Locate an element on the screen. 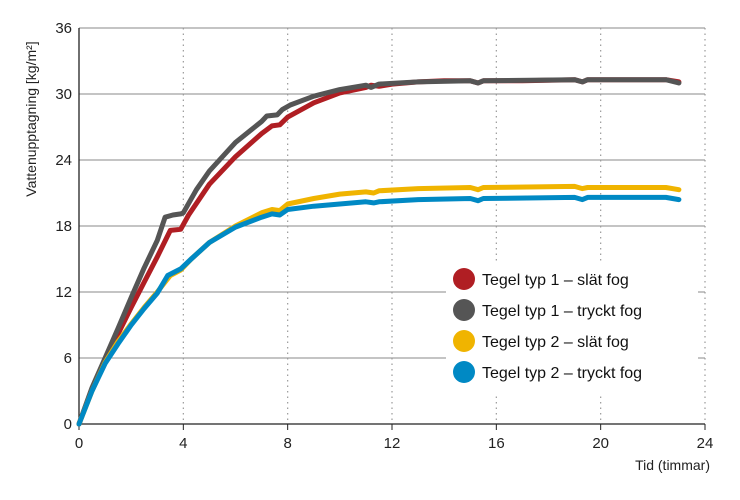 This screenshot has width=740, height=500. y-axis-label: Vattenupptagning [kg/m²] is located at coordinates (31, 118).